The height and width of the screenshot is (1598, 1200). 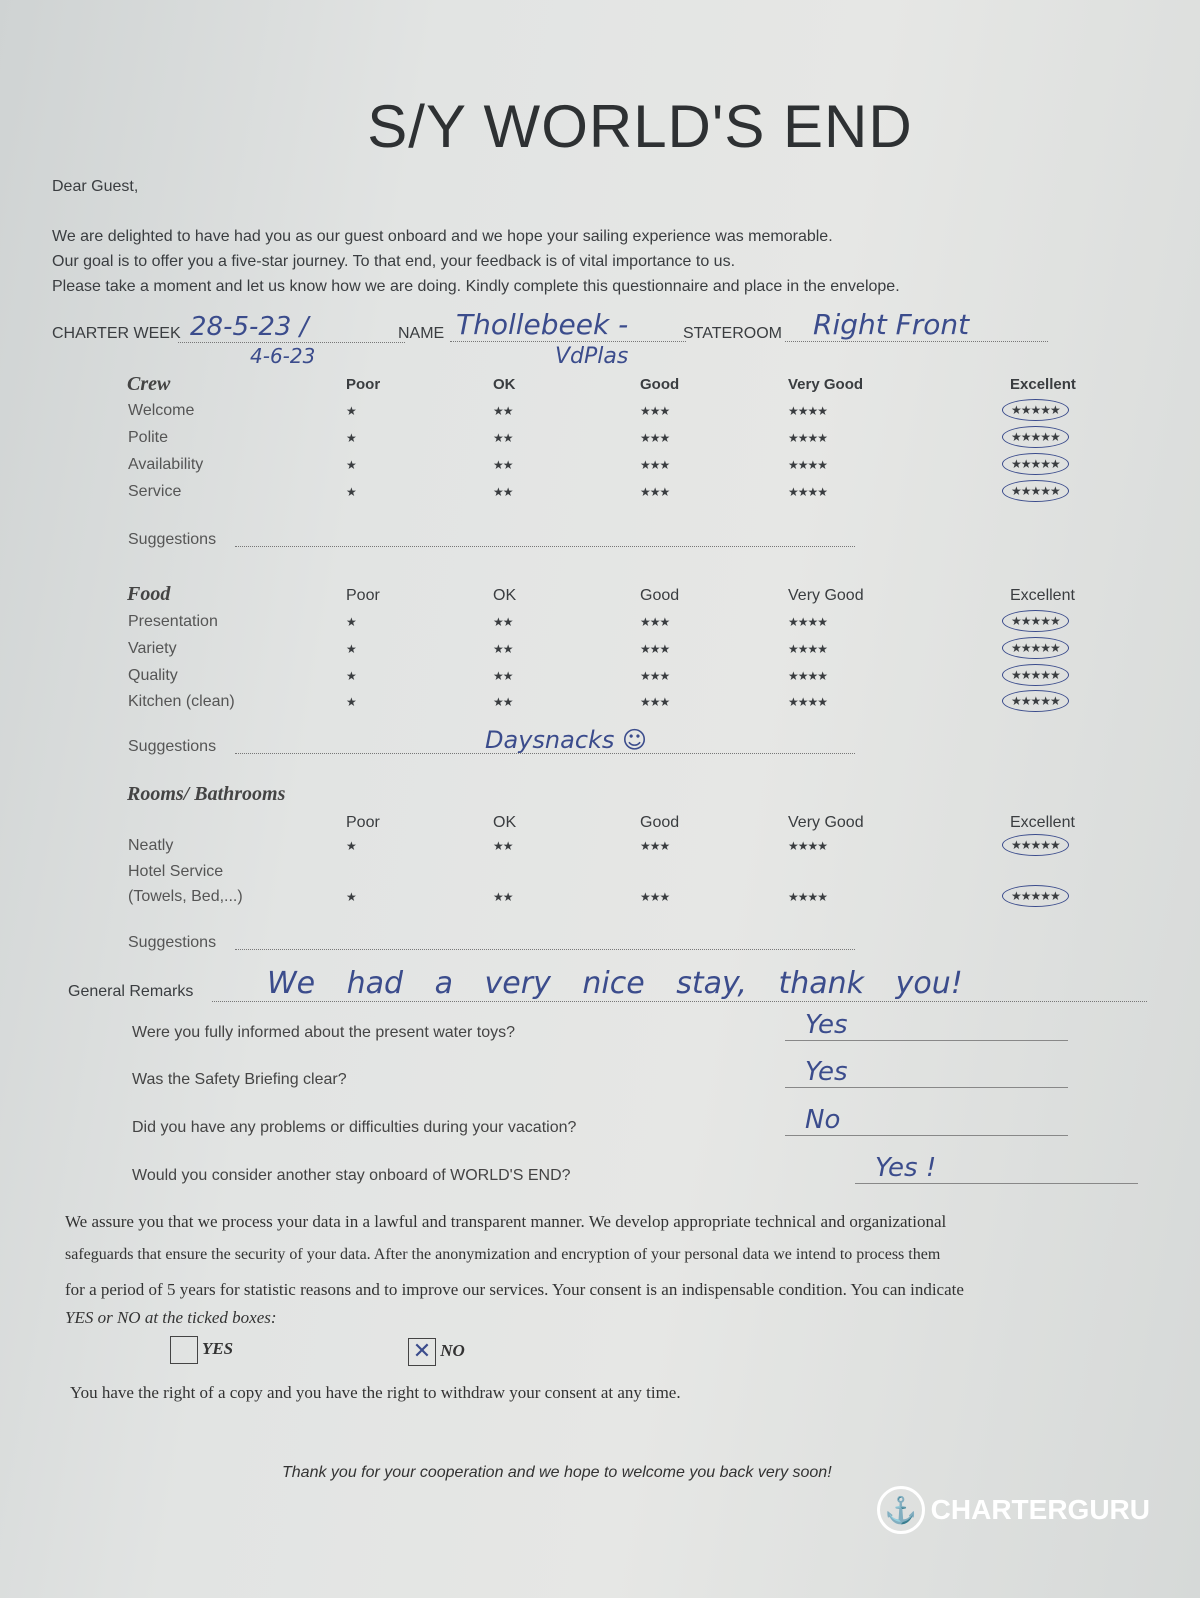 I want to click on stateroom-field: Right Front, so click(x=916, y=325).